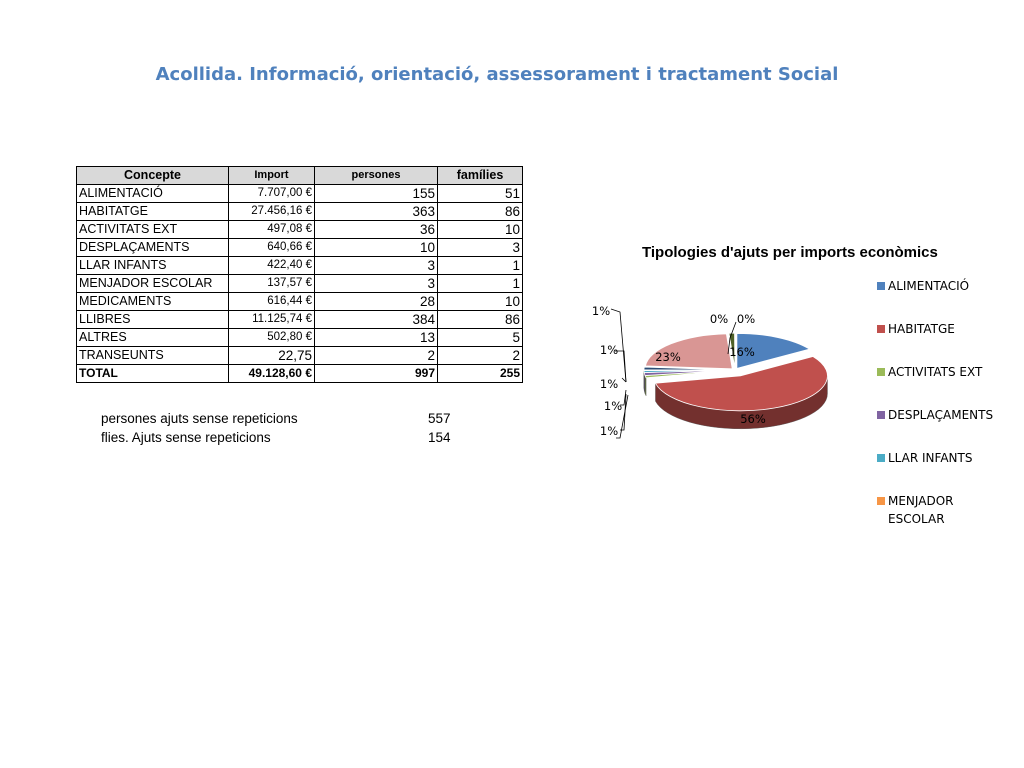 The width and height of the screenshot is (1024, 768). Describe the element at coordinates (753, 419) in the screenshot. I see `pie-data-label: 56%` at that location.